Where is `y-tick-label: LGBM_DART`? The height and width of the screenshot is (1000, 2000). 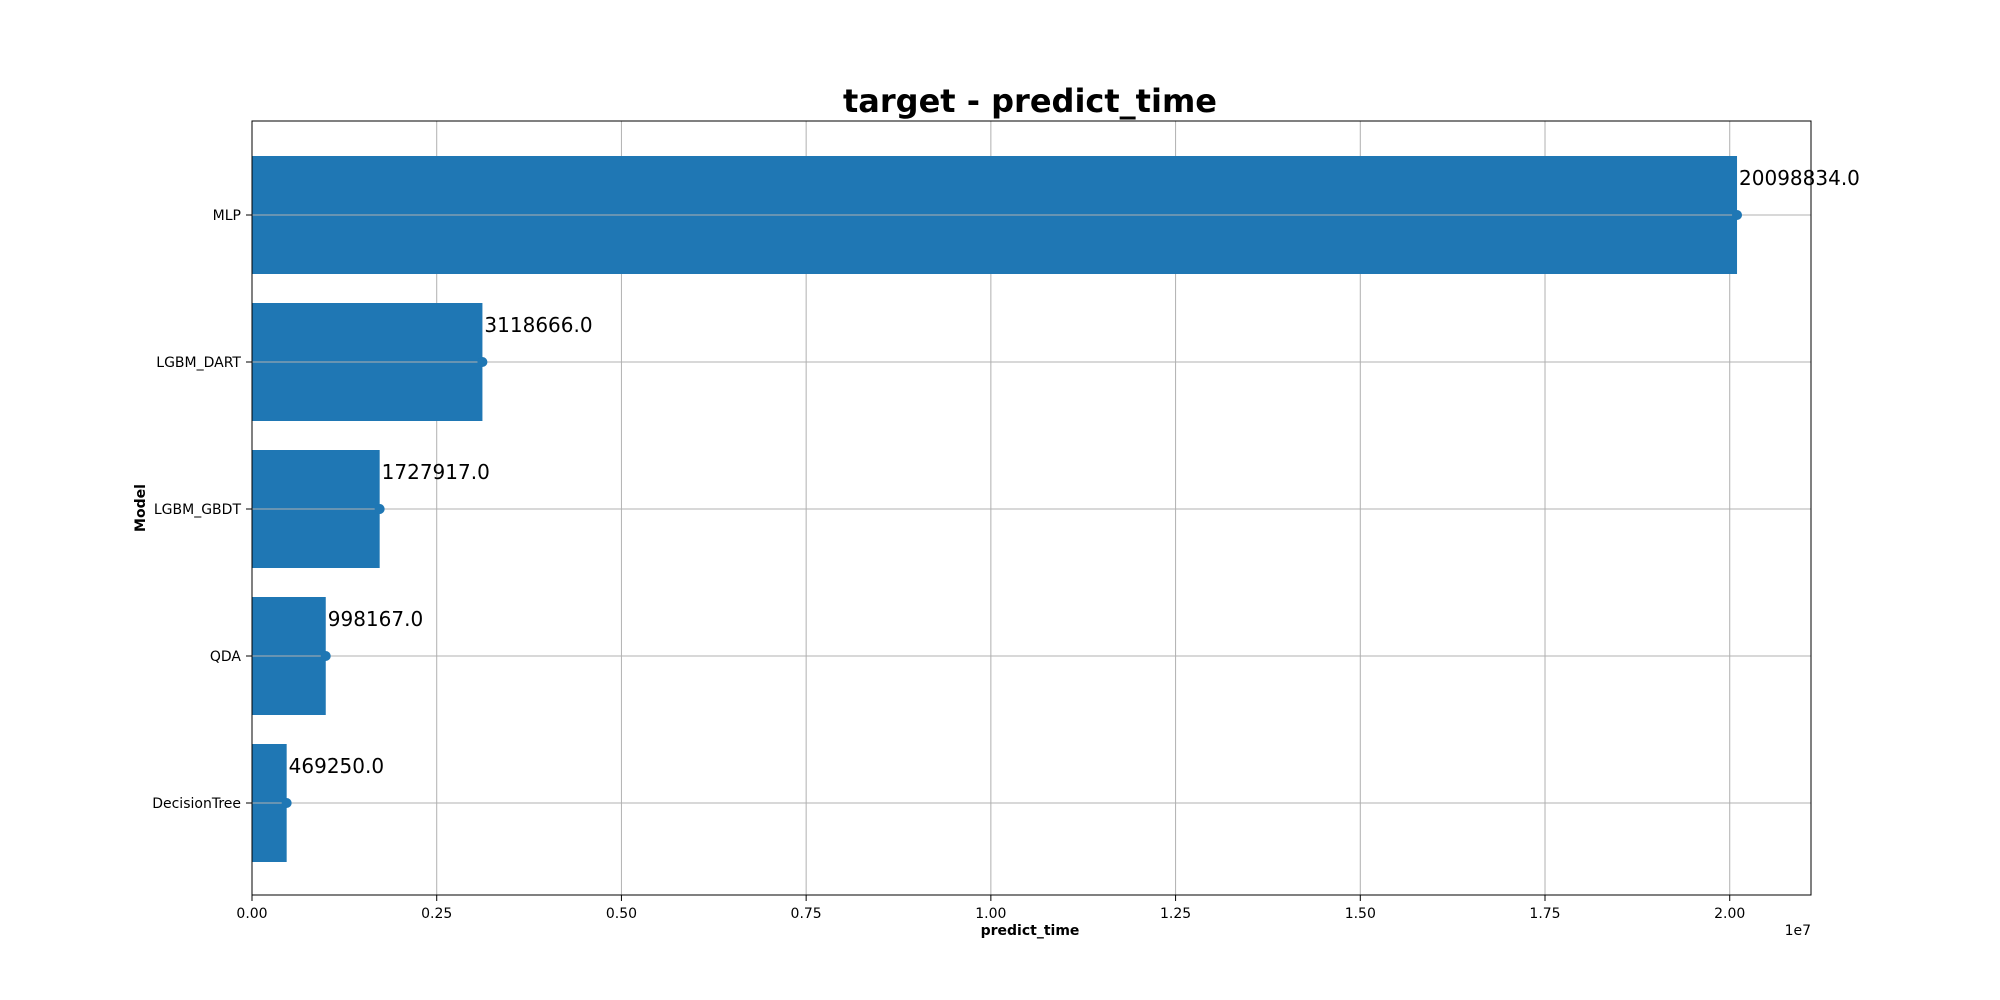
y-tick-label: LGBM_DART is located at coordinates (198, 363).